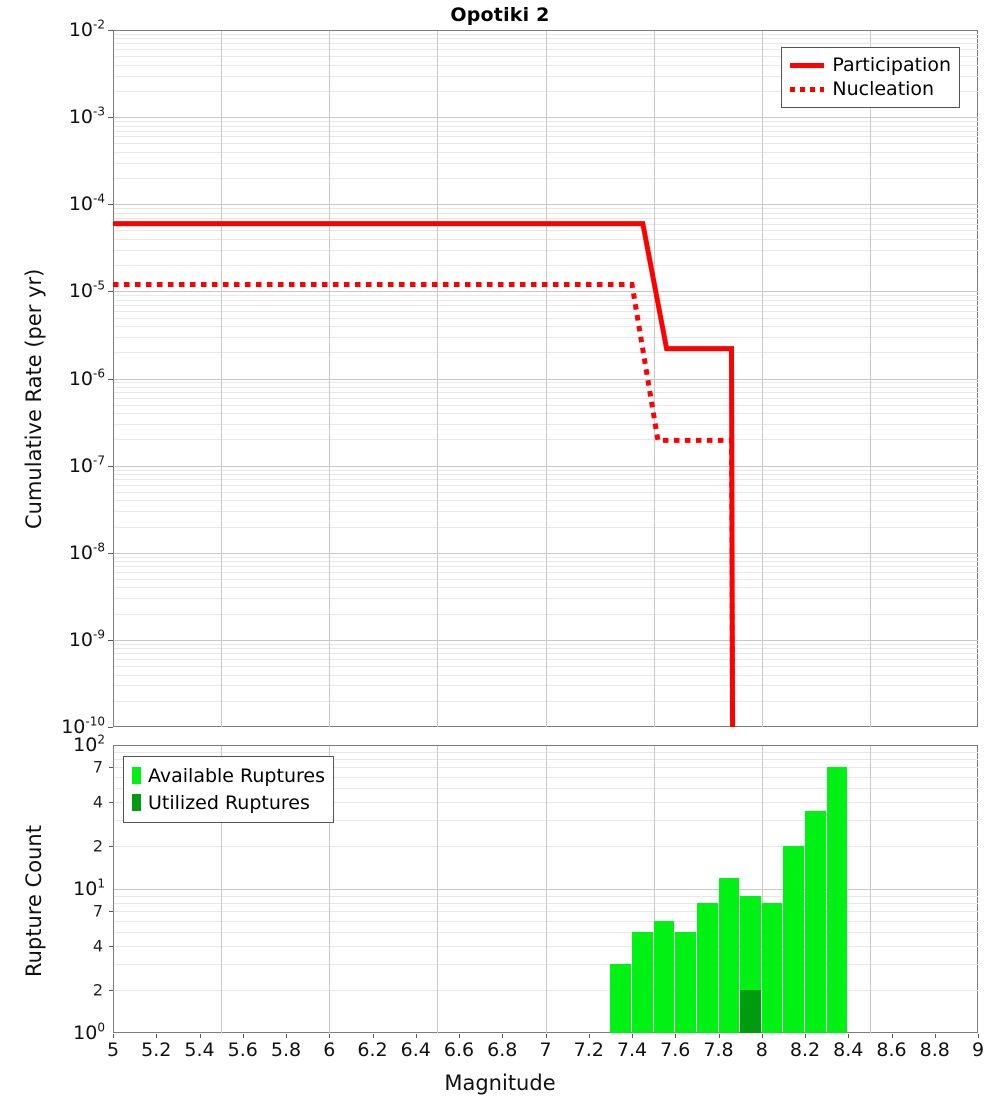 This screenshot has width=1000, height=1100. I want to click on y-tick-label: 10², so click(89, 744).